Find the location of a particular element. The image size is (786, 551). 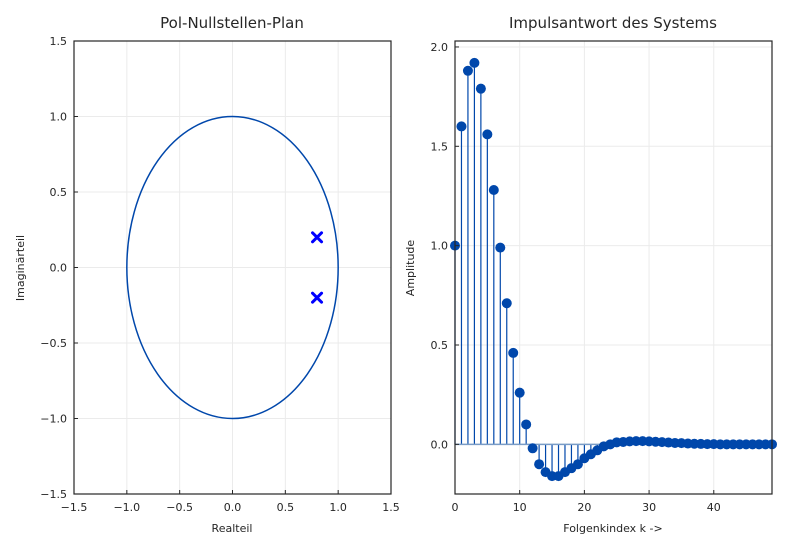

chart-title: Pol-Nullstellen-Plan is located at coordinates (232, 23).